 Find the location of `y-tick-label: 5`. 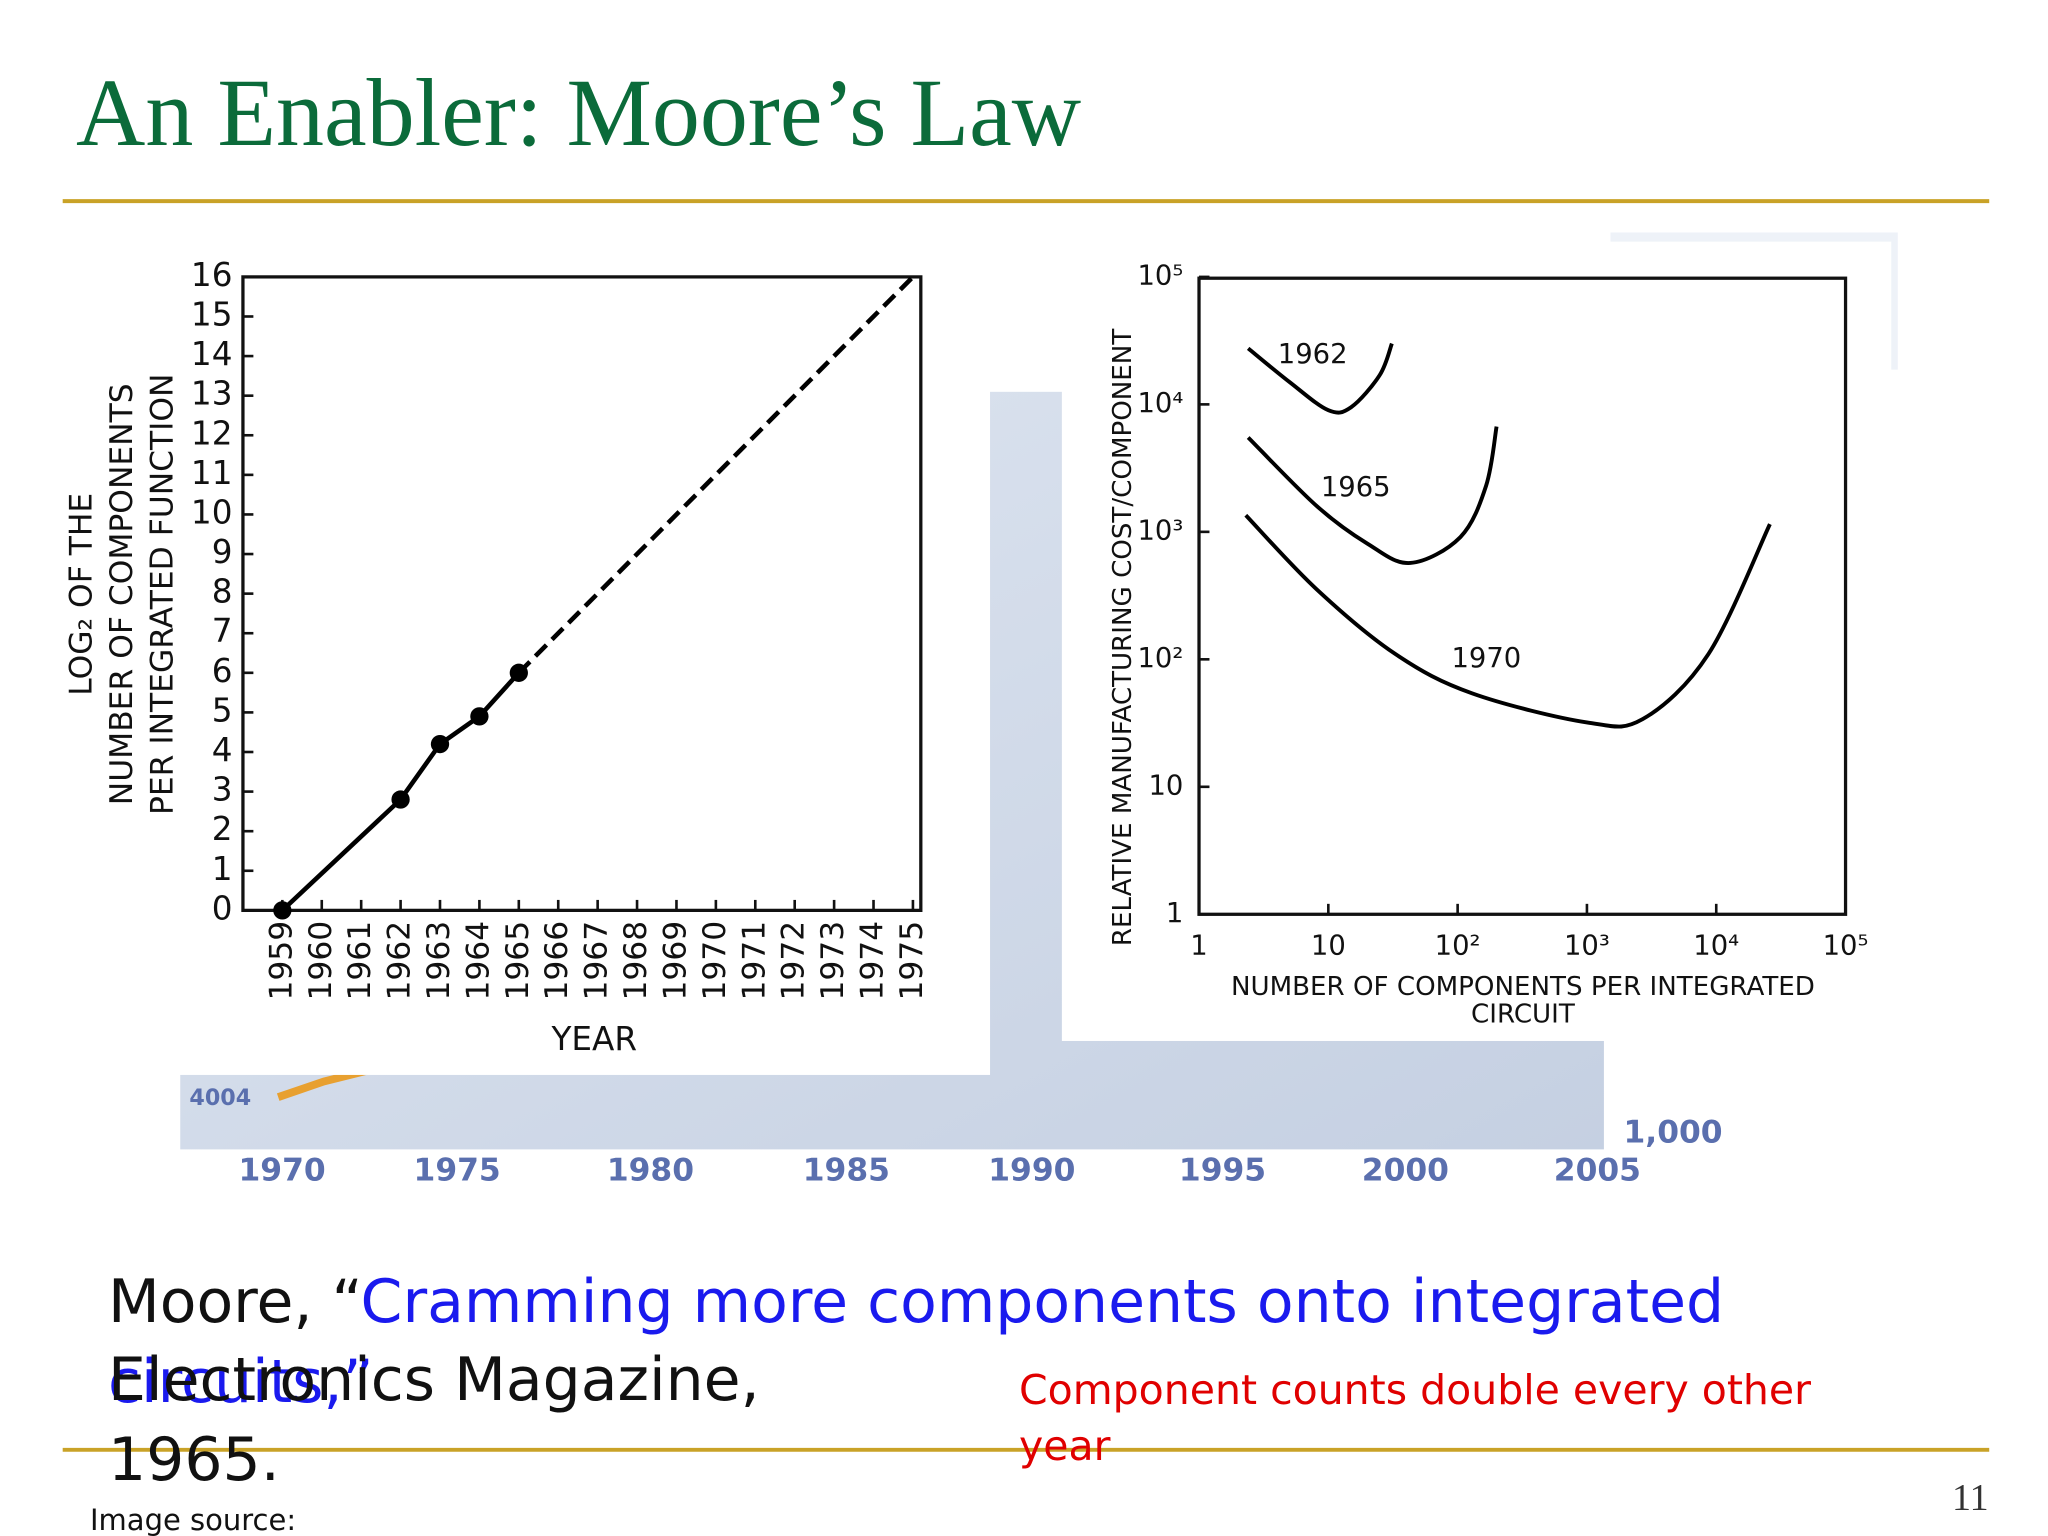

y-tick-label: 5 is located at coordinates (222, 710).